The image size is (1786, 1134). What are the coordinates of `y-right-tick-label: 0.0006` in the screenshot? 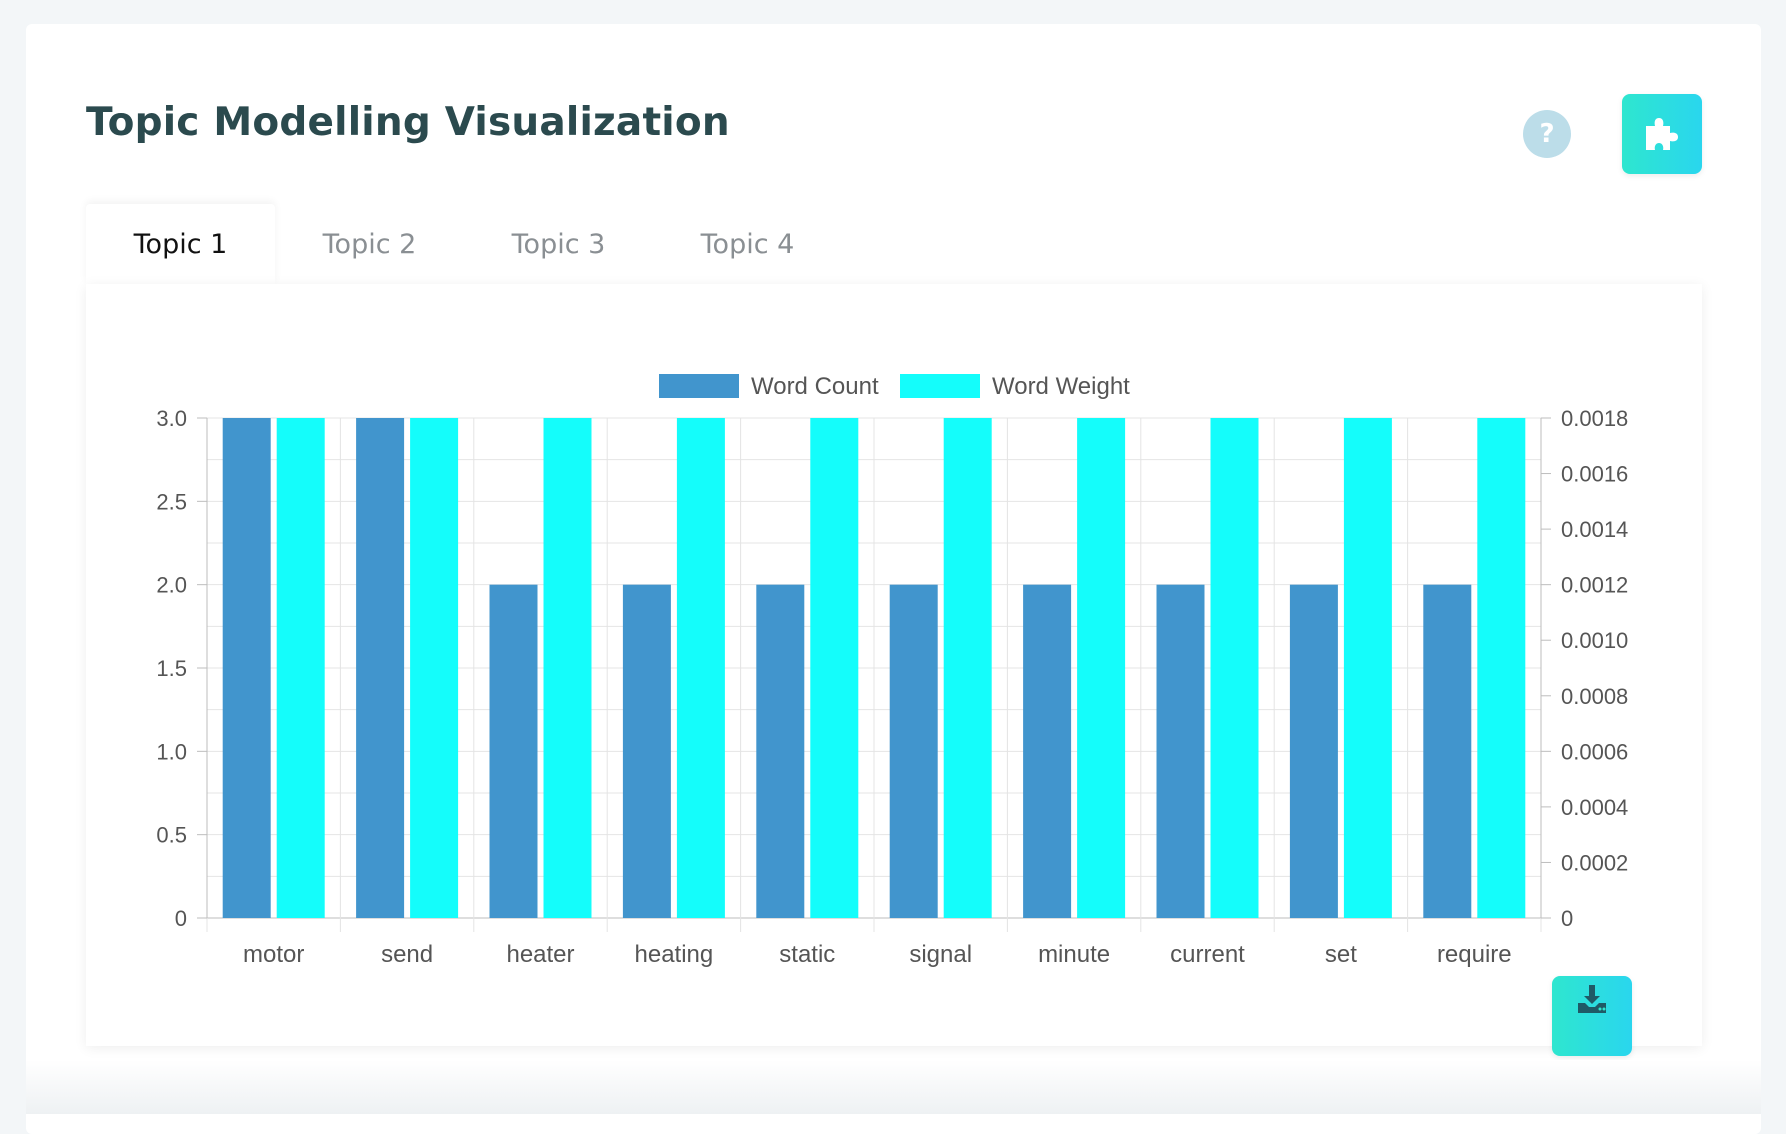 It's located at (1594, 751).